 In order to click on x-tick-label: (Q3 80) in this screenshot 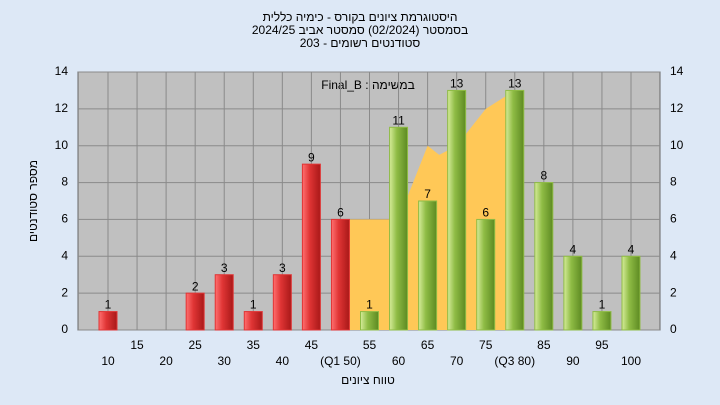, I will do `click(514, 361)`.